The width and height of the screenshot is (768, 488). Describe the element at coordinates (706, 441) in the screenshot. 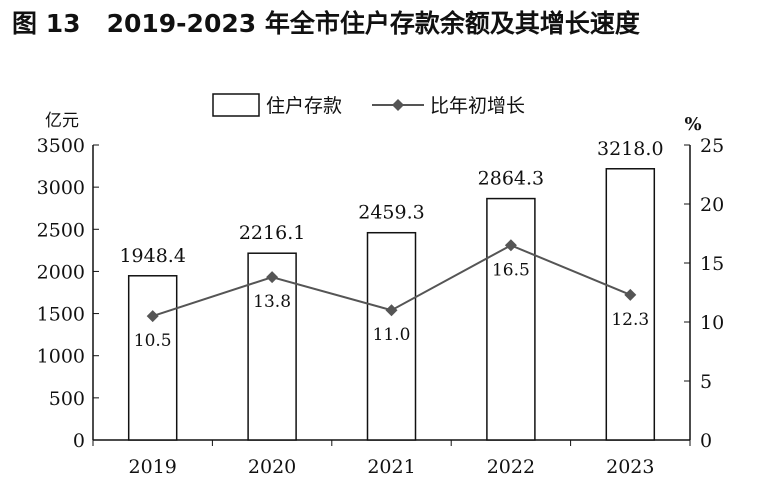

I see `right-tick-label: 0` at that location.